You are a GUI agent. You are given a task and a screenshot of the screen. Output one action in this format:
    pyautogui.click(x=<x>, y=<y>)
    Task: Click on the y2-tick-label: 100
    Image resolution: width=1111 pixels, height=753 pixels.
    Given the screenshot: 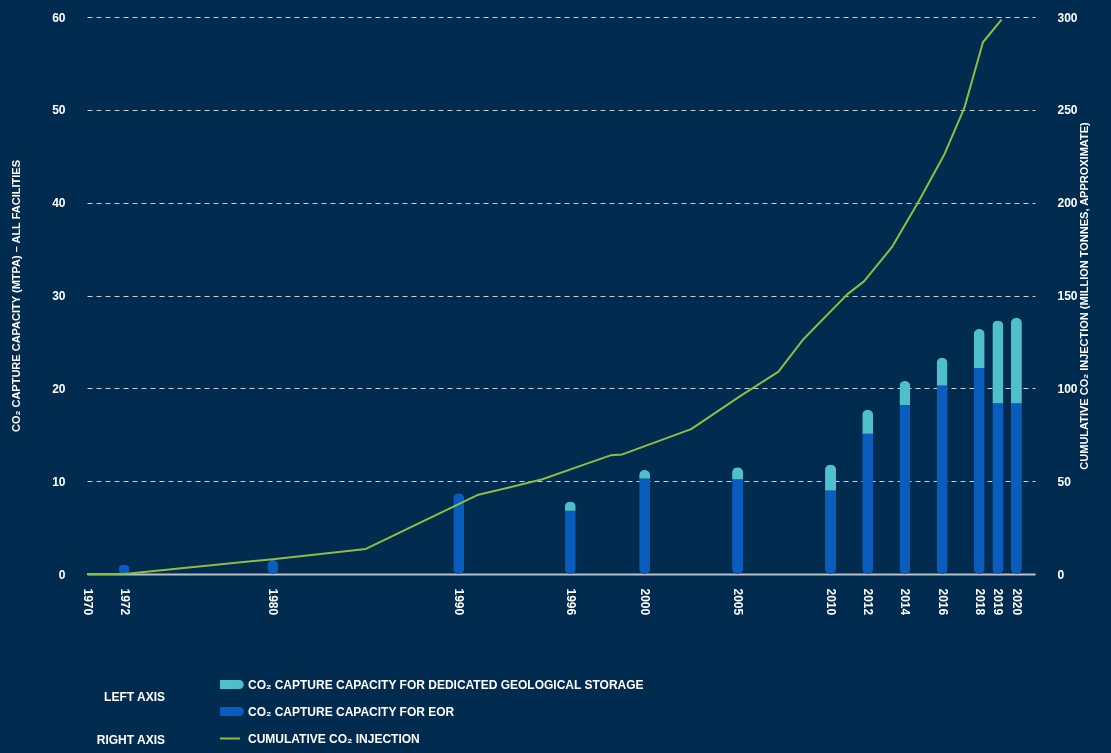 What is the action you would take?
    pyautogui.click(x=1067, y=388)
    